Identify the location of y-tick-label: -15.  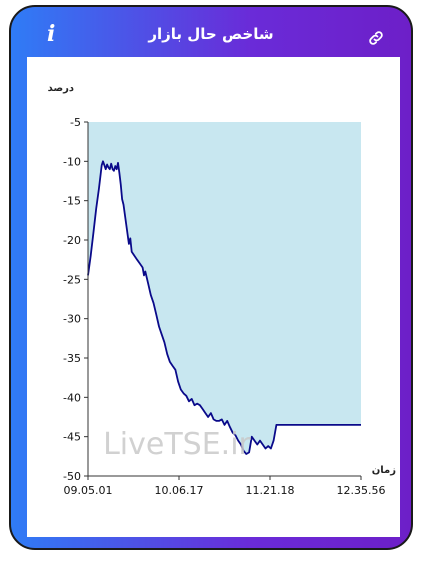
(72, 201).